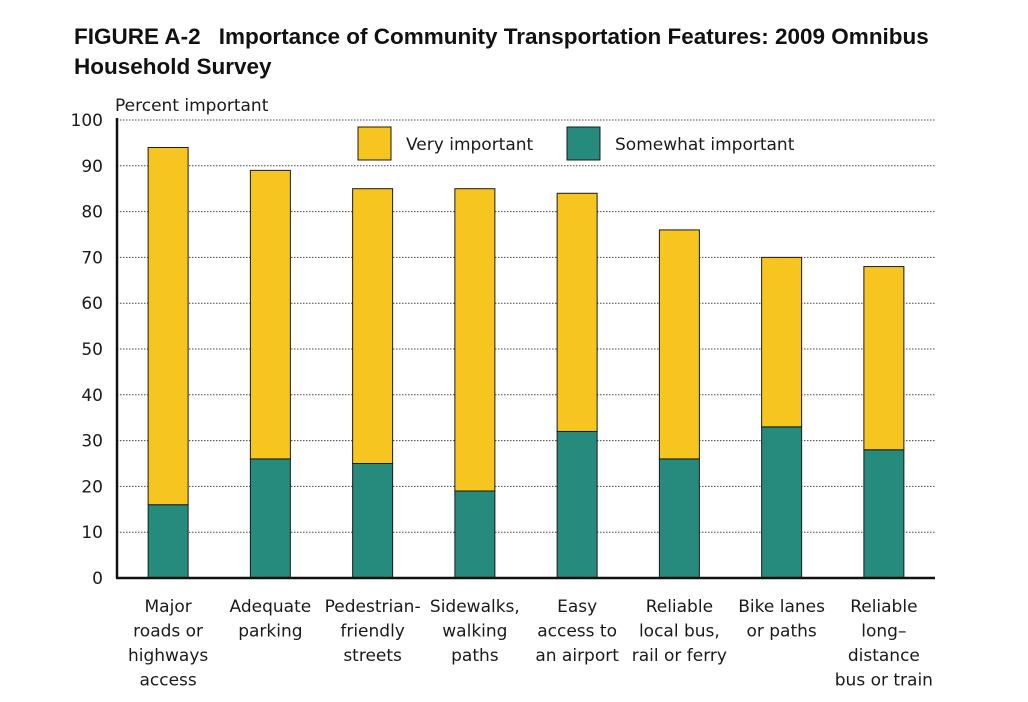 The width and height of the screenshot is (1028, 702). What do you see at coordinates (87, 121) in the screenshot?
I see `y-tick-label: 100` at bounding box center [87, 121].